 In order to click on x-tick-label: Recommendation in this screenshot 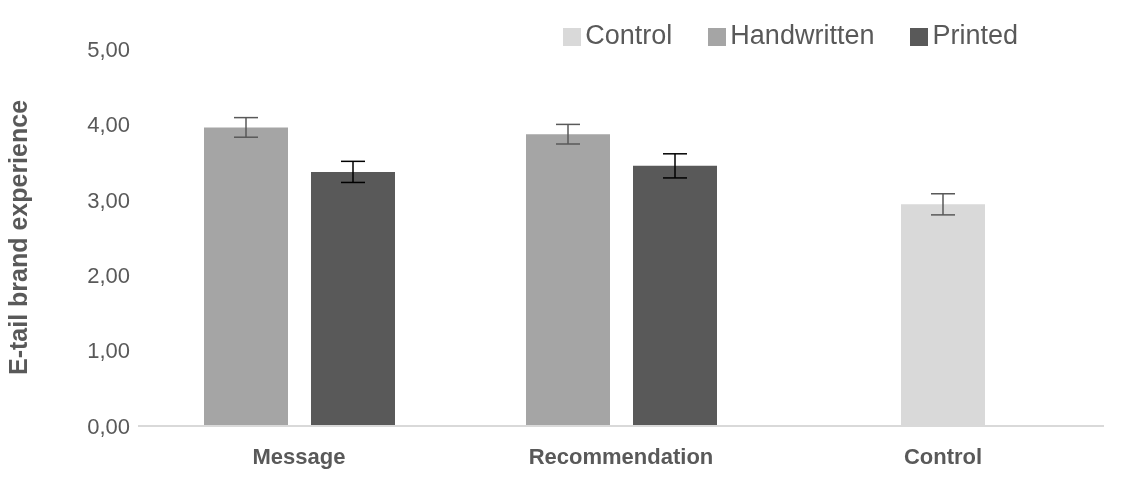, I will do `click(621, 456)`.